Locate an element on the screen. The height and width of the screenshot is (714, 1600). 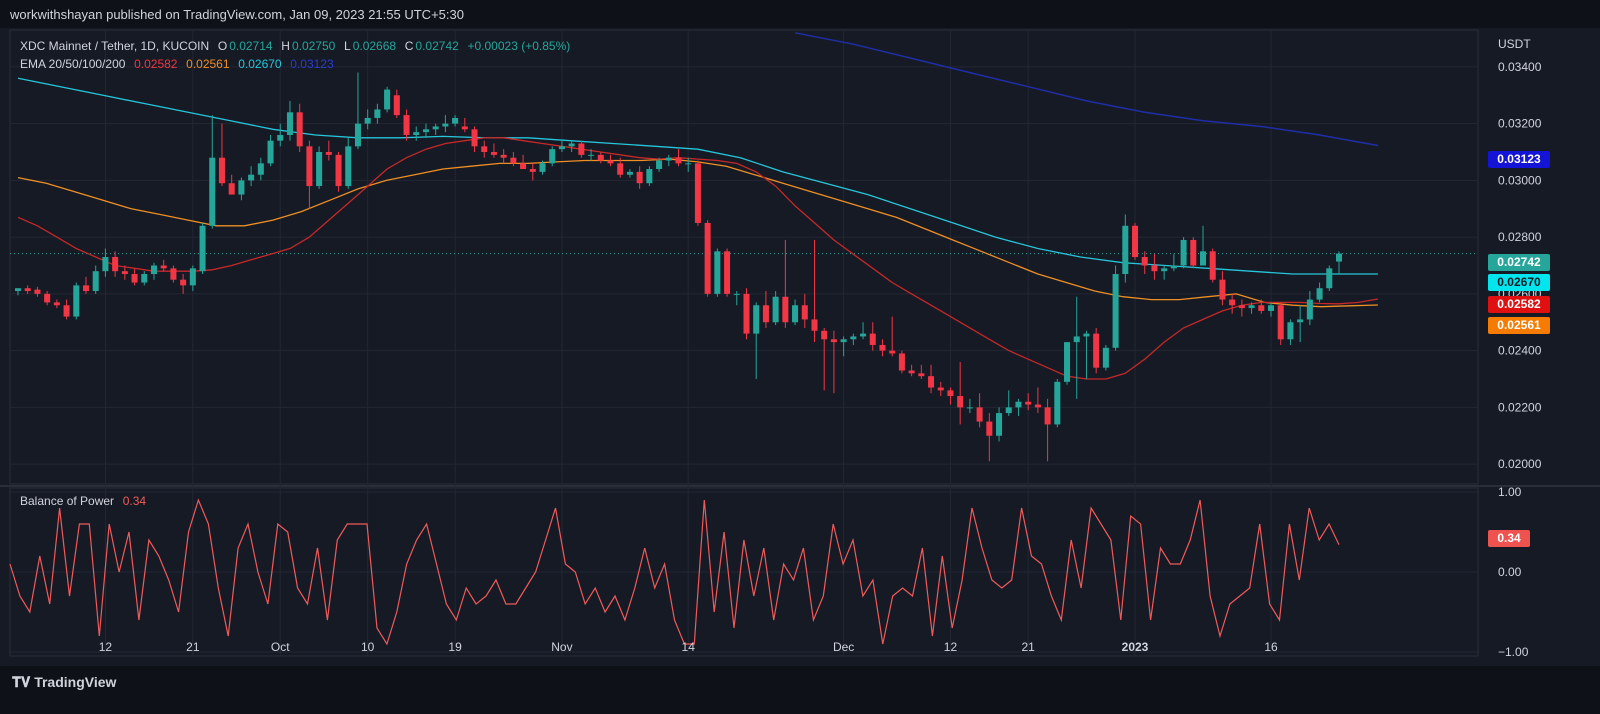
bop-legend: Balance of Power 0.34 is located at coordinates (84, 501).